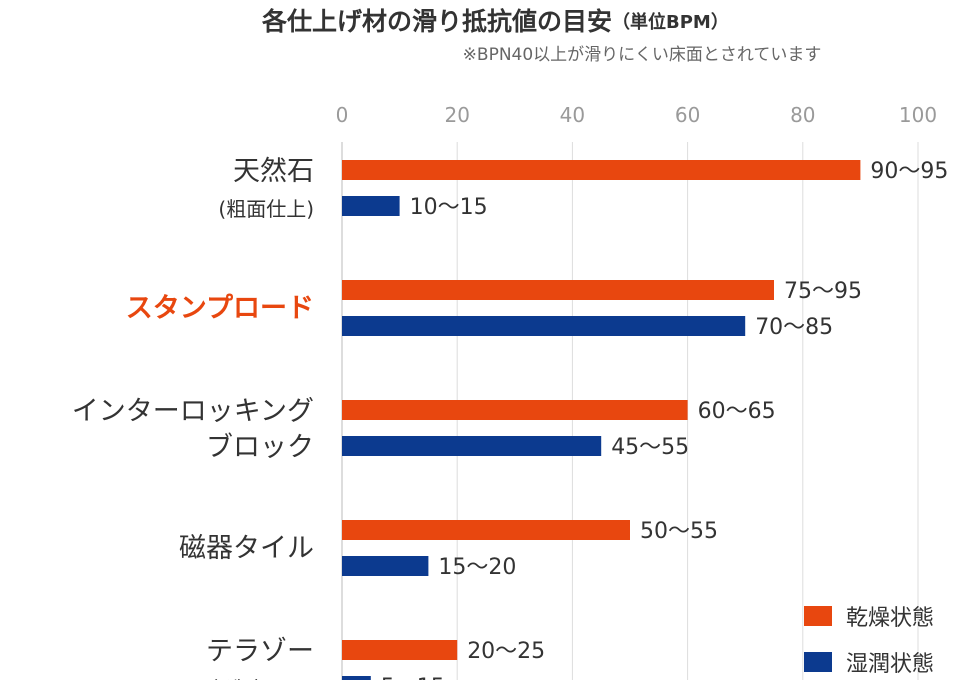 Image resolution: width=960 pixels, height=684 pixels. What do you see at coordinates (266, 209) in the screenshot?
I see `category-sublabel: (粗面仕上)` at bounding box center [266, 209].